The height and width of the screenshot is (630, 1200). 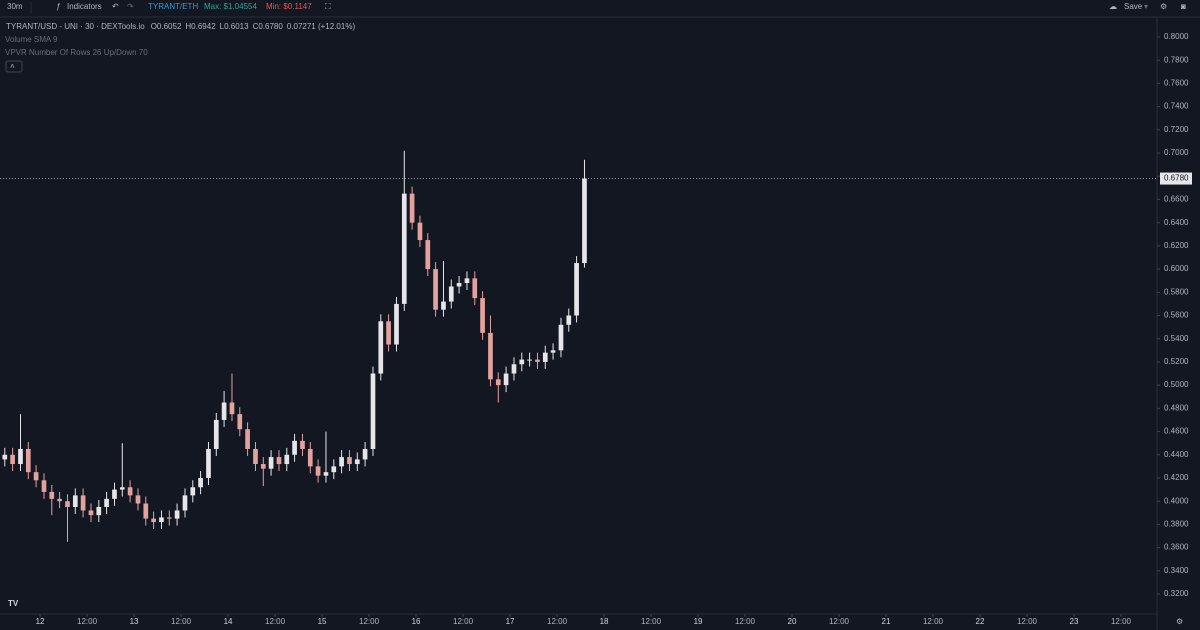 What do you see at coordinates (1113, 6) in the screenshot?
I see `cloud-icon: ☁` at bounding box center [1113, 6].